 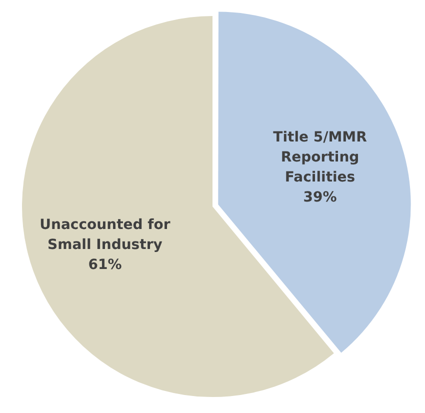 I want to click on slice-label: Unaccounted for Small Industry, so click(x=105, y=234).